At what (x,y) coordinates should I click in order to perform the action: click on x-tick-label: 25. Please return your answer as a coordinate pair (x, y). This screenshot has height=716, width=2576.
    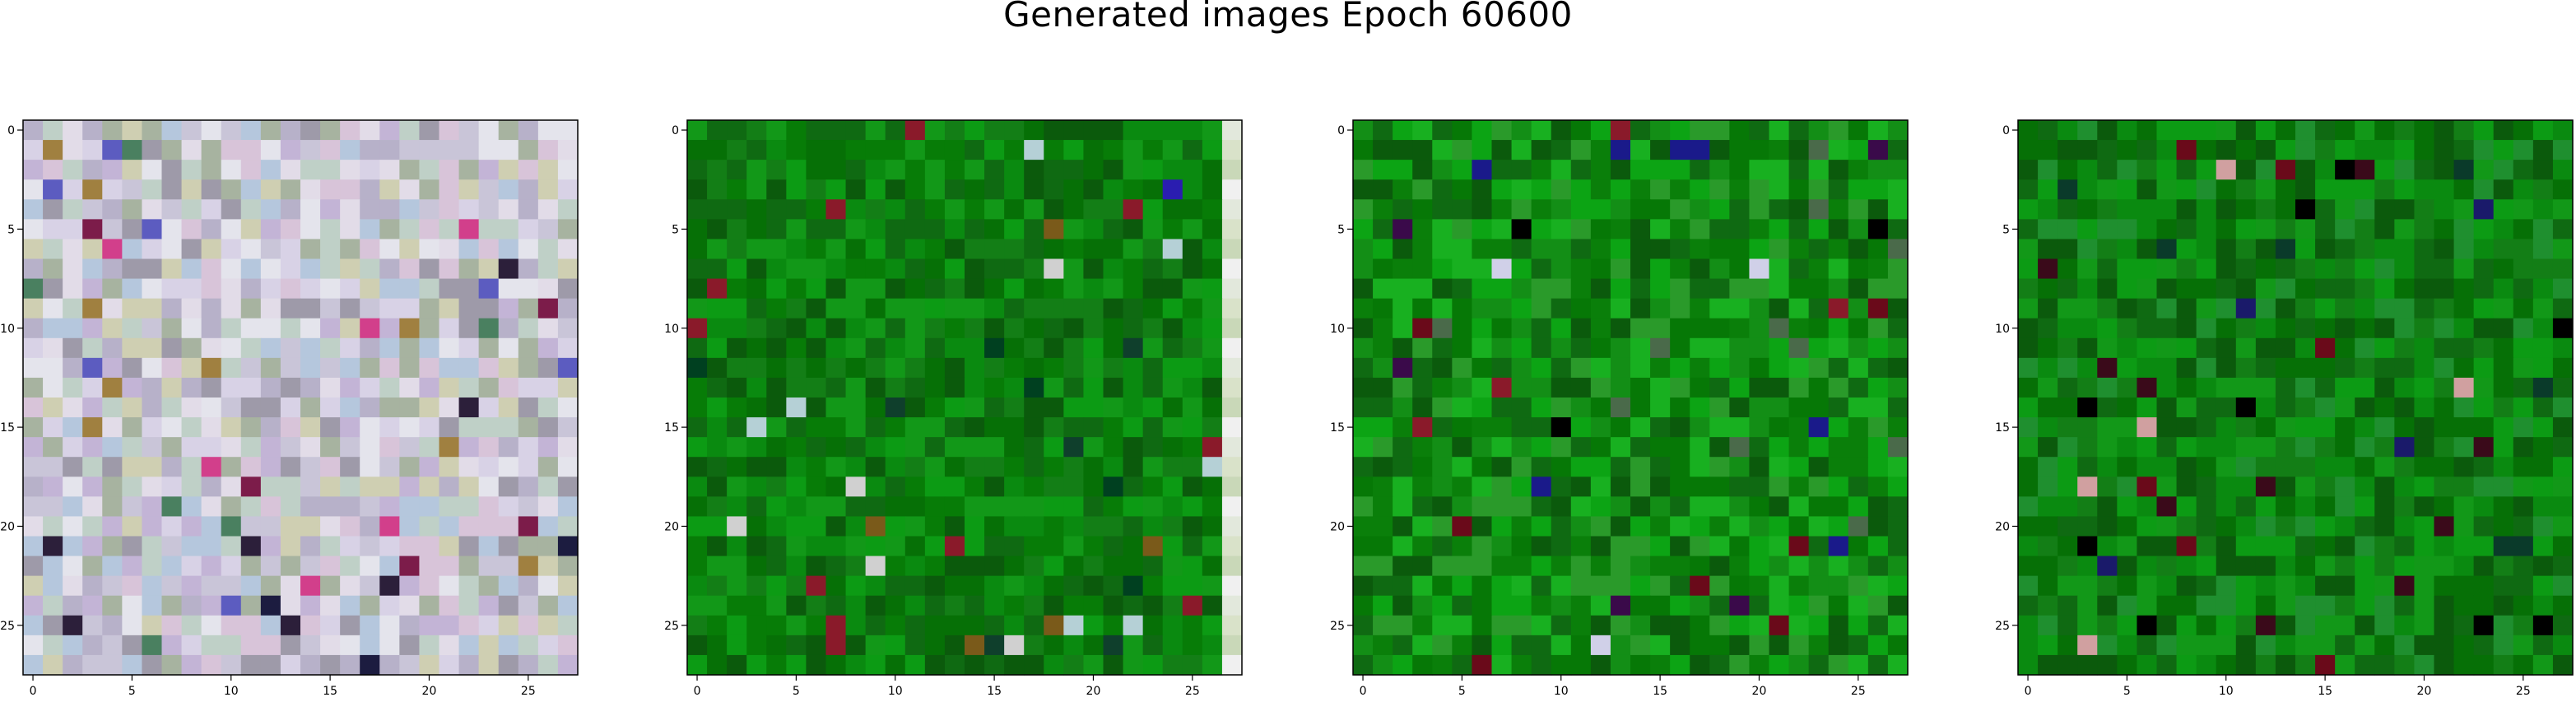
    Looking at the image, I should click on (2523, 691).